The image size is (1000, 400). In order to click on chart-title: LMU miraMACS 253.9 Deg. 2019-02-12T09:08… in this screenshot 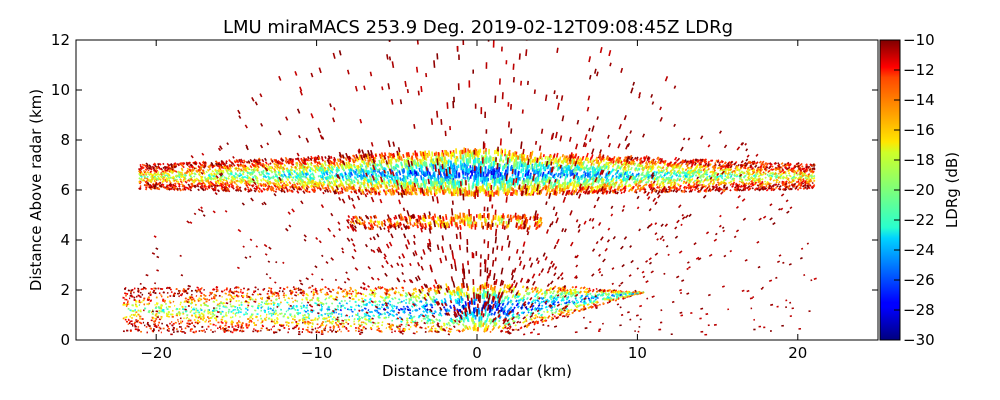, I will do `click(478, 27)`.